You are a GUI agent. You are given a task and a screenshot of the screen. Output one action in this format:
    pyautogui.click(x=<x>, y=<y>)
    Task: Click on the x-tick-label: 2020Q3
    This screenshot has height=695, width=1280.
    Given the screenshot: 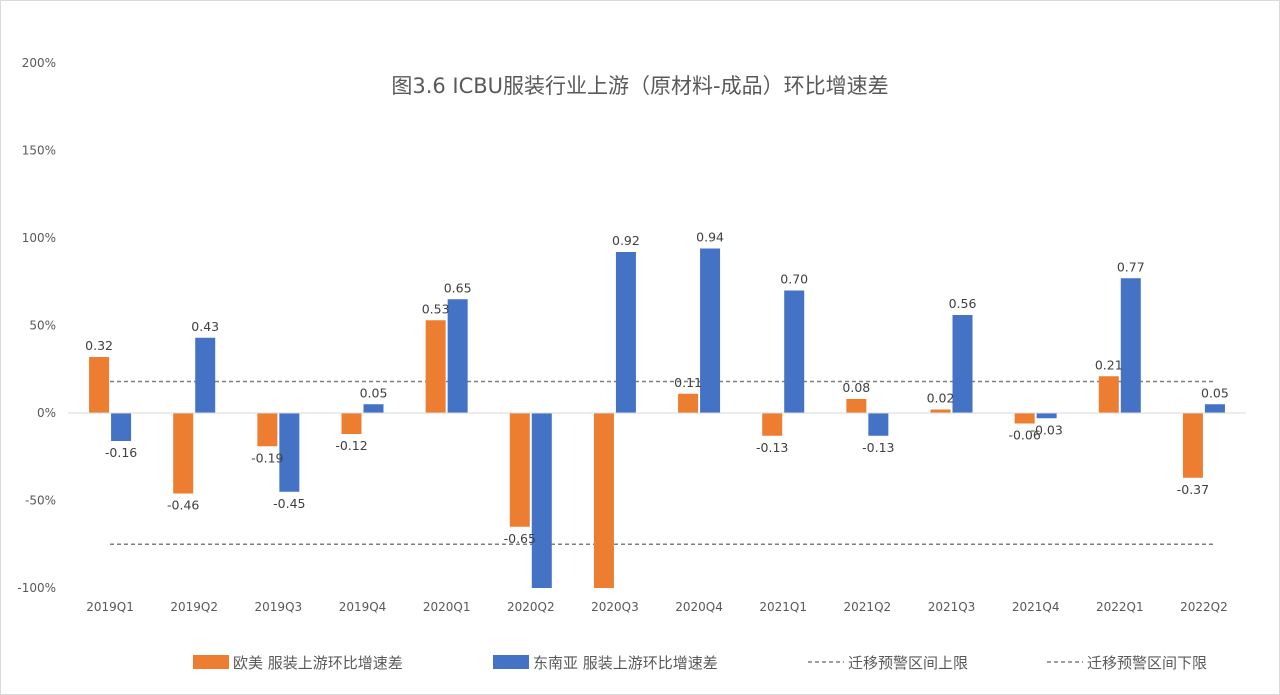 What is the action you would take?
    pyautogui.click(x=615, y=607)
    